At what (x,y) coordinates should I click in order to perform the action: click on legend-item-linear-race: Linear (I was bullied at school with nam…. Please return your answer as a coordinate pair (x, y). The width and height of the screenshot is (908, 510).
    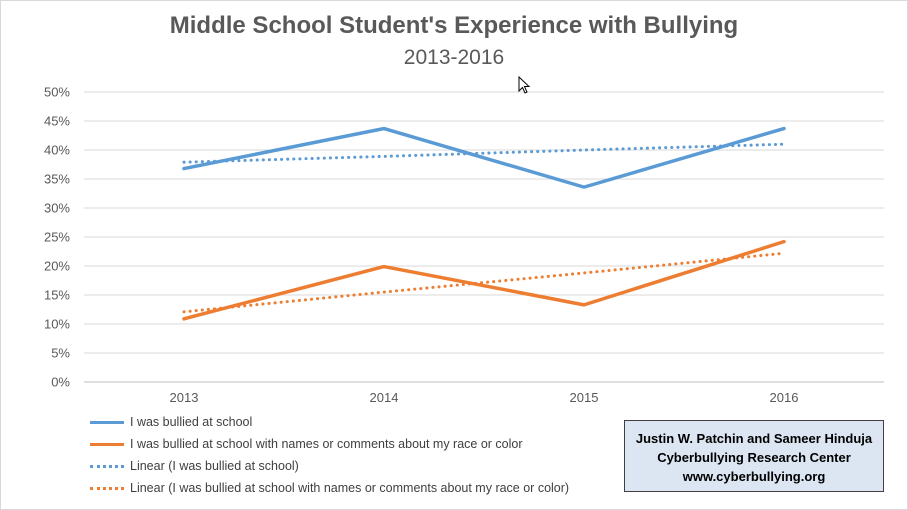
    Looking at the image, I should click on (348, 488).